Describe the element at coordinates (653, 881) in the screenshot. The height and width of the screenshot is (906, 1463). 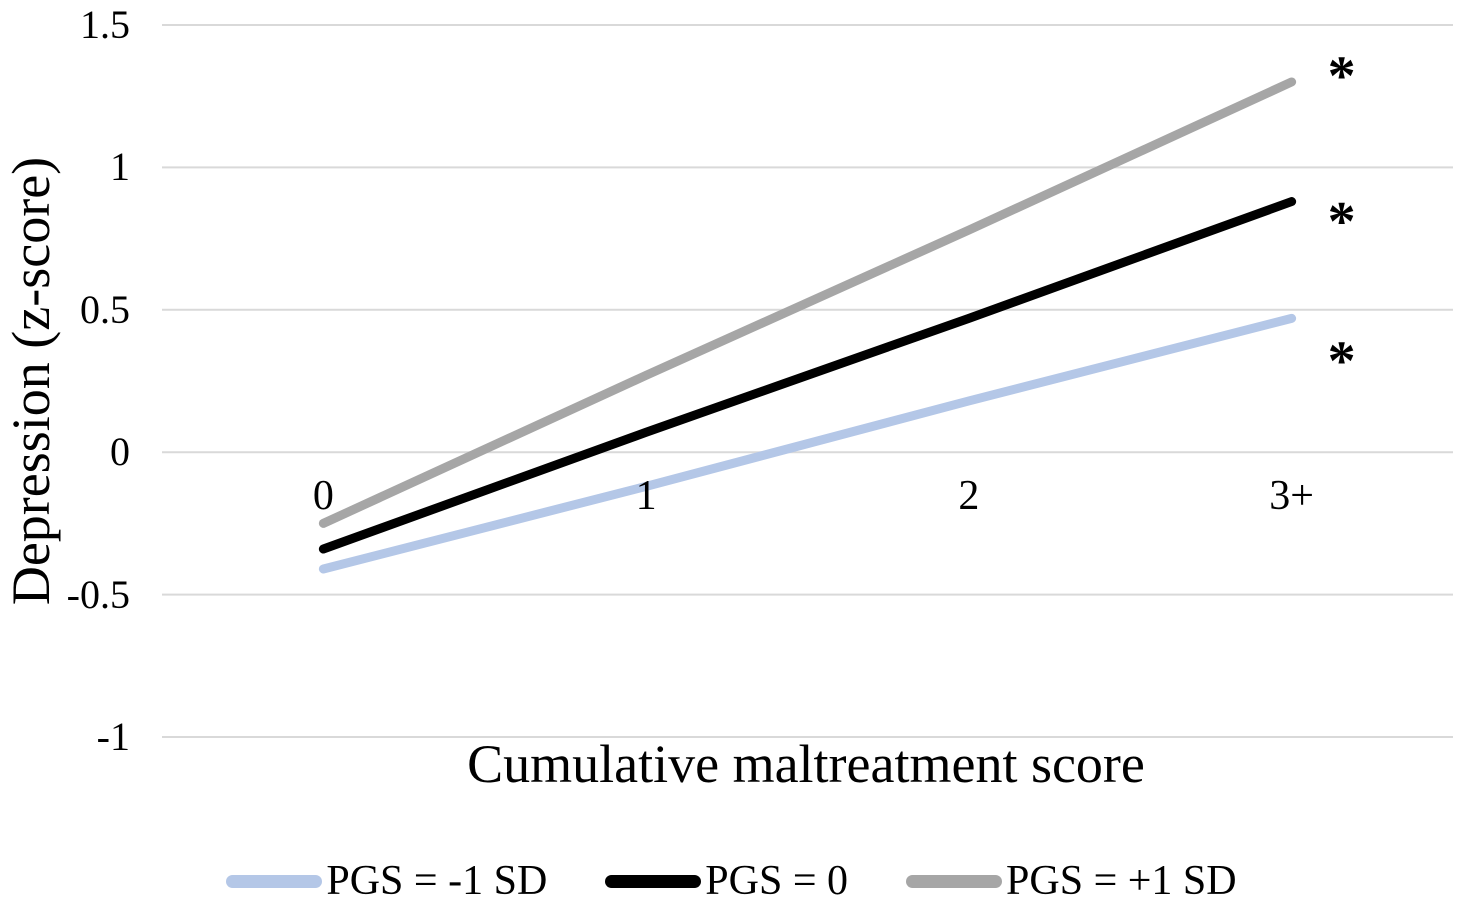
I see `legend-swatch-black-line-icon` at that location.